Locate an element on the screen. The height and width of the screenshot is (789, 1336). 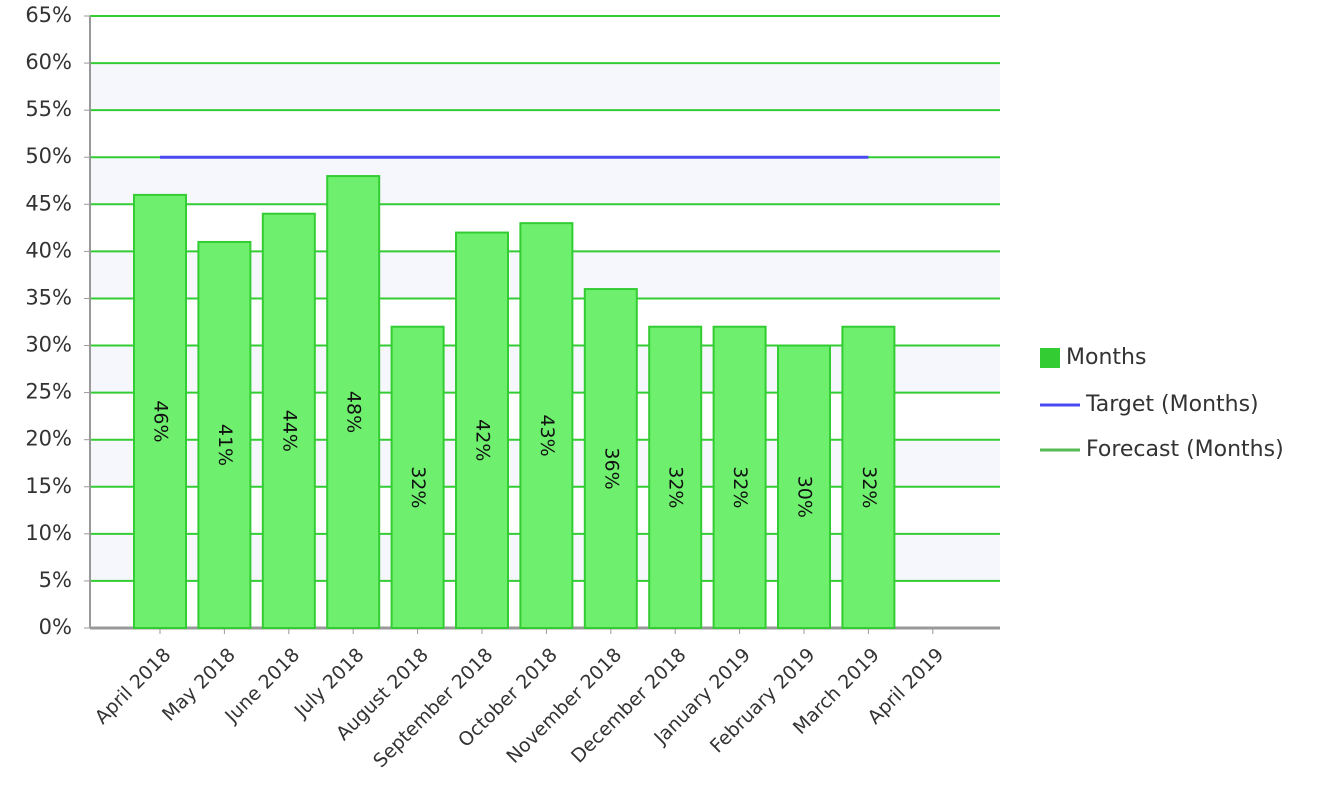
x-tick-label: December 2018 is located at coordinates (629, 706).